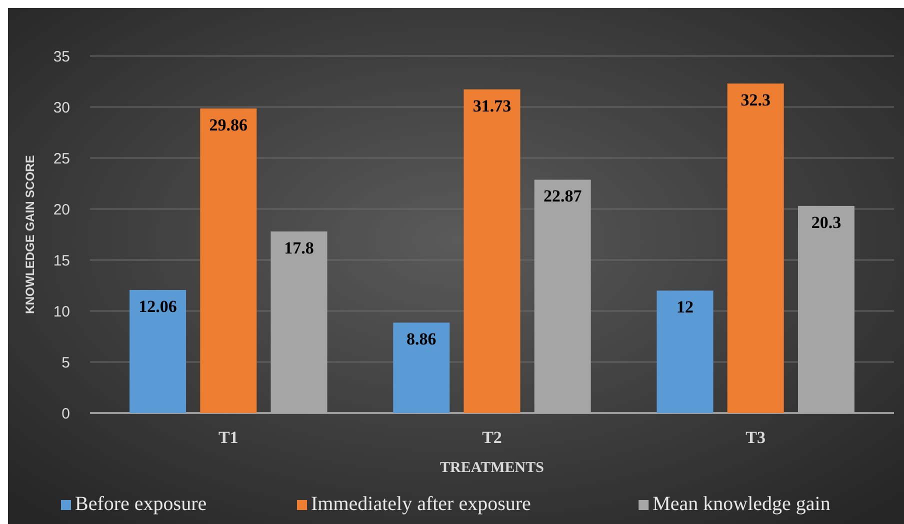 This screenshot has width=904, height=524. I want to click on data-label: 32.3, so click(755, 100).